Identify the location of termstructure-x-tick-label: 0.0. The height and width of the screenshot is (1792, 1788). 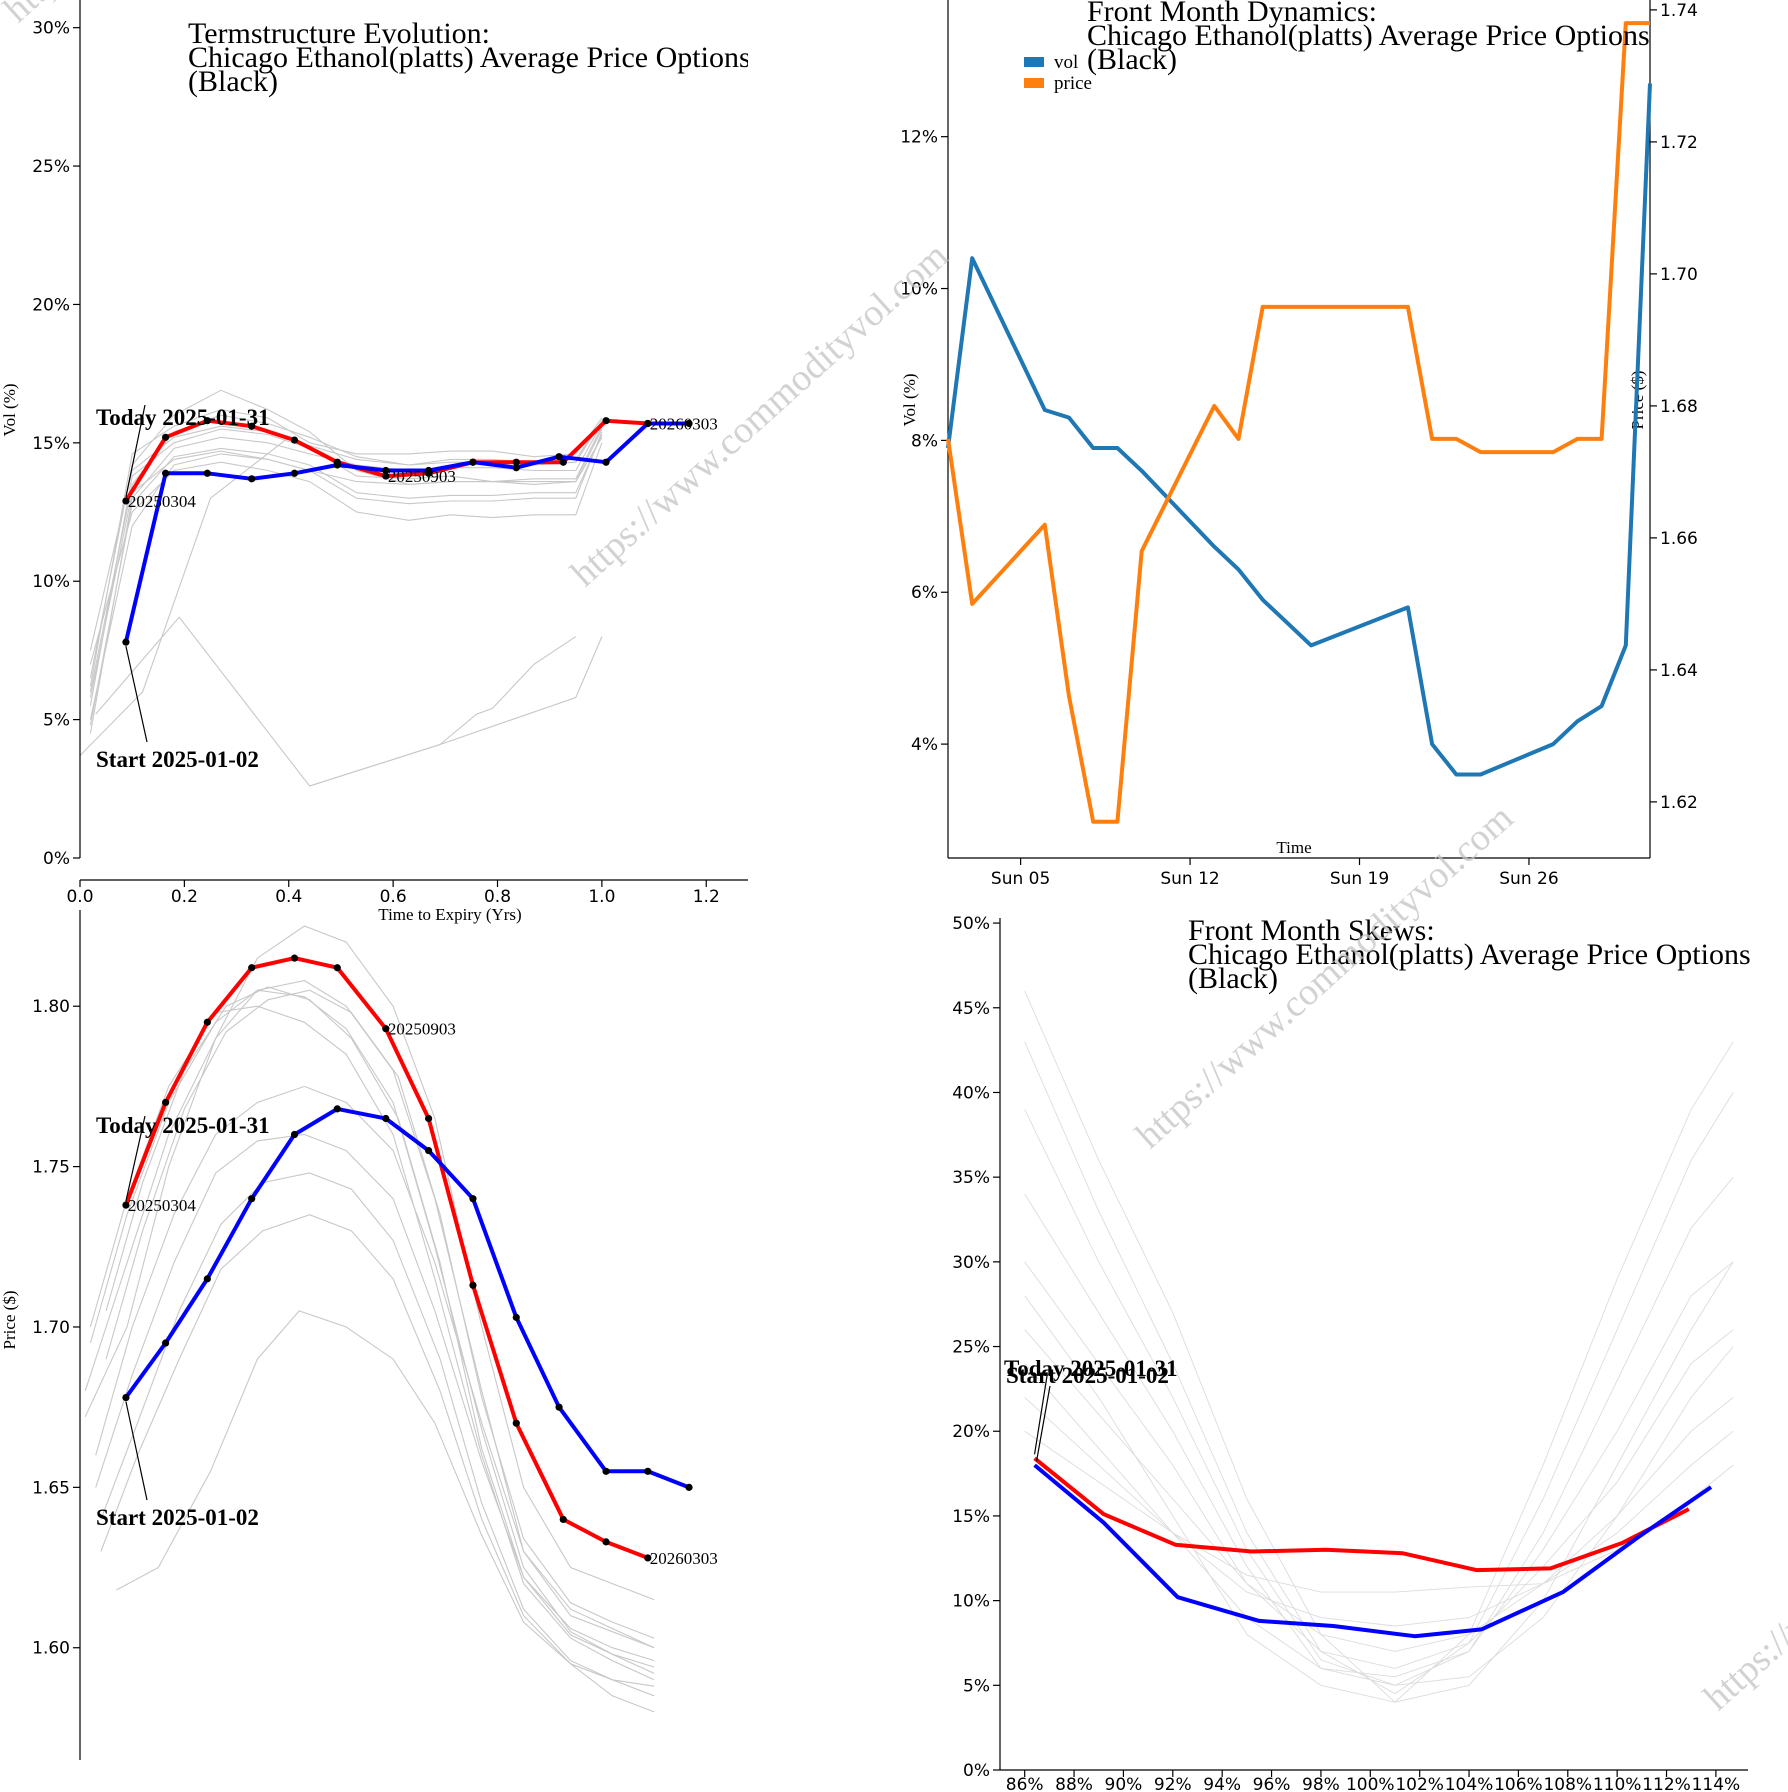
(79, 897).